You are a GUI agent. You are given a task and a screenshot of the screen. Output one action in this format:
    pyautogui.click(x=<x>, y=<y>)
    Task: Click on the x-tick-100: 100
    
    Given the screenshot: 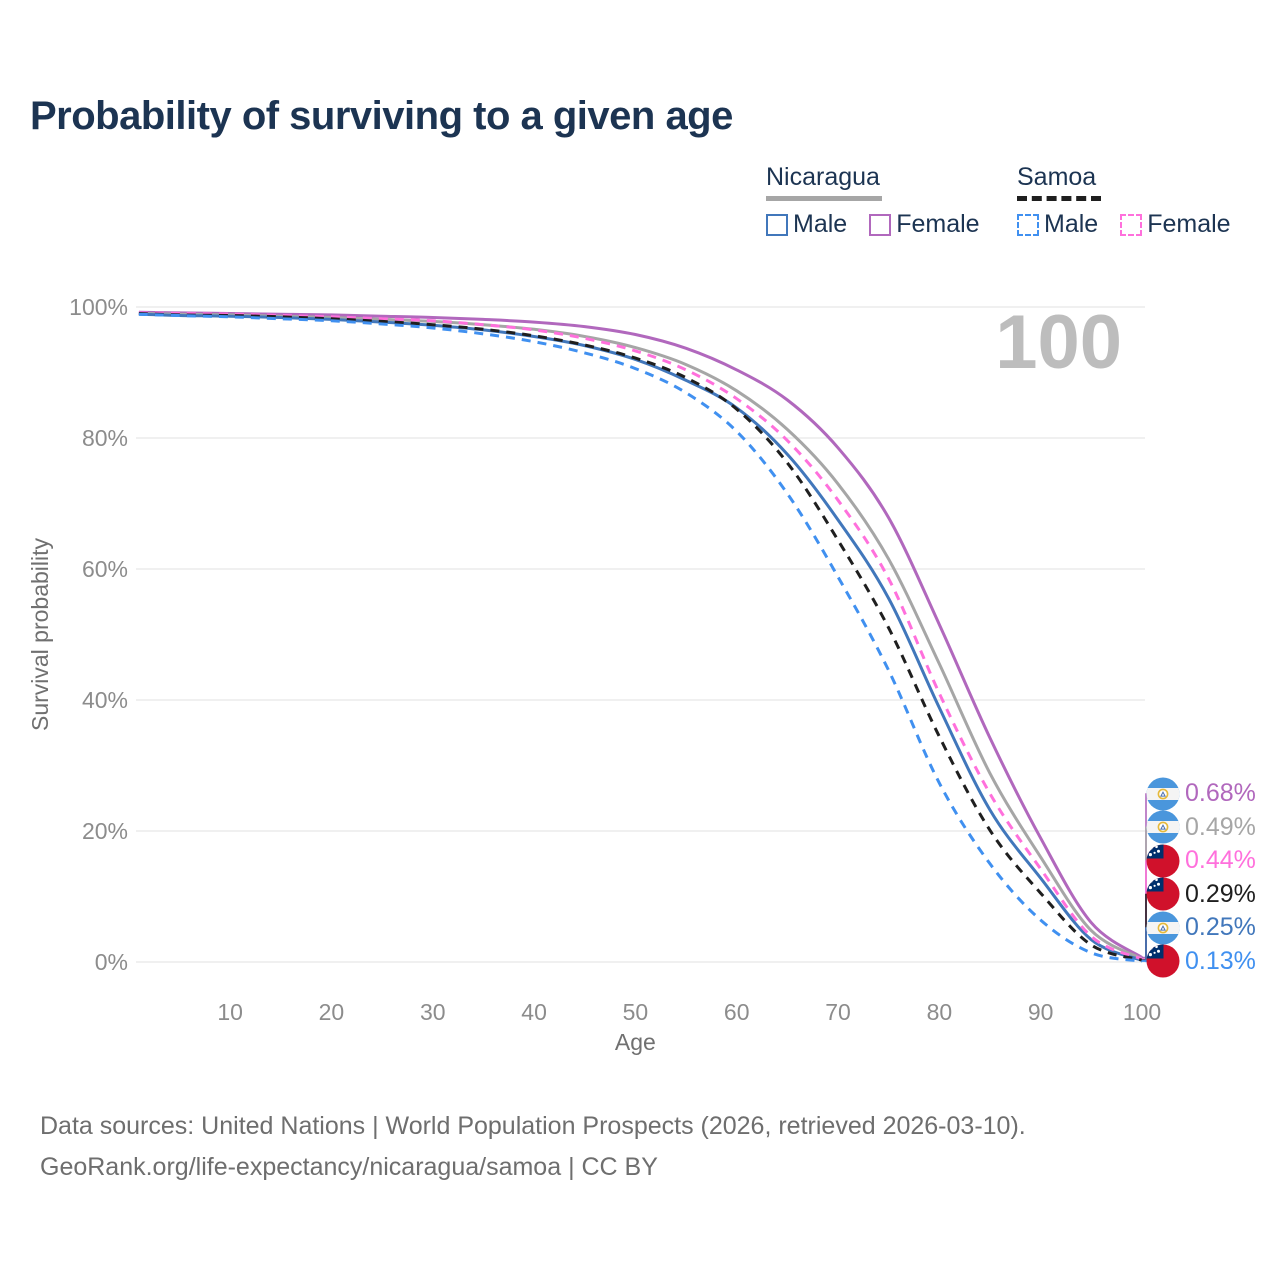 What is the action you would take?
    pyautogui.click(x=1142, y=1012)
    